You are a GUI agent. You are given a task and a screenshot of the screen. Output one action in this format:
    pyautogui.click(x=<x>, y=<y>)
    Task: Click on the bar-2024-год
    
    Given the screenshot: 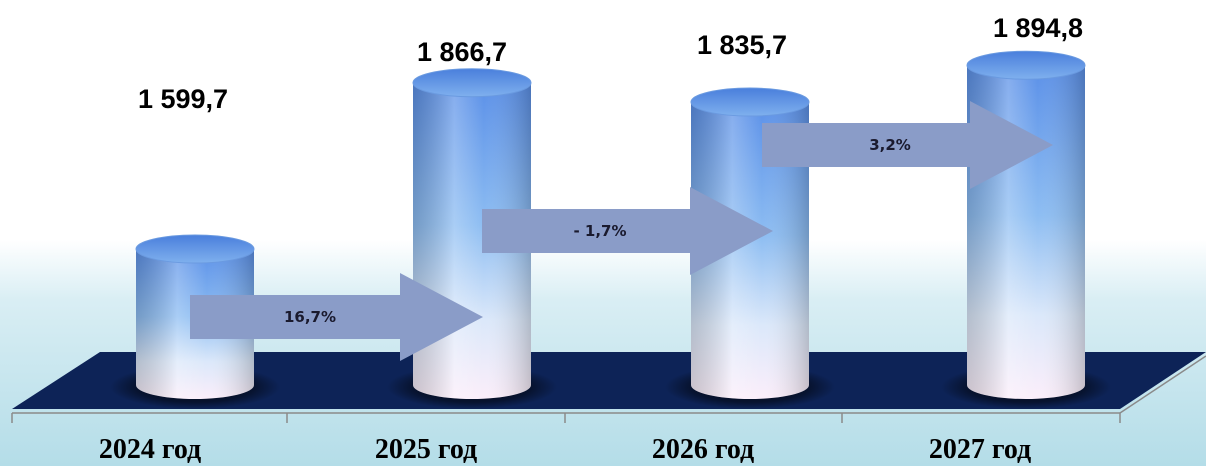 What is the action you would take?
    pyautogui.click(x=195, y=321)
    